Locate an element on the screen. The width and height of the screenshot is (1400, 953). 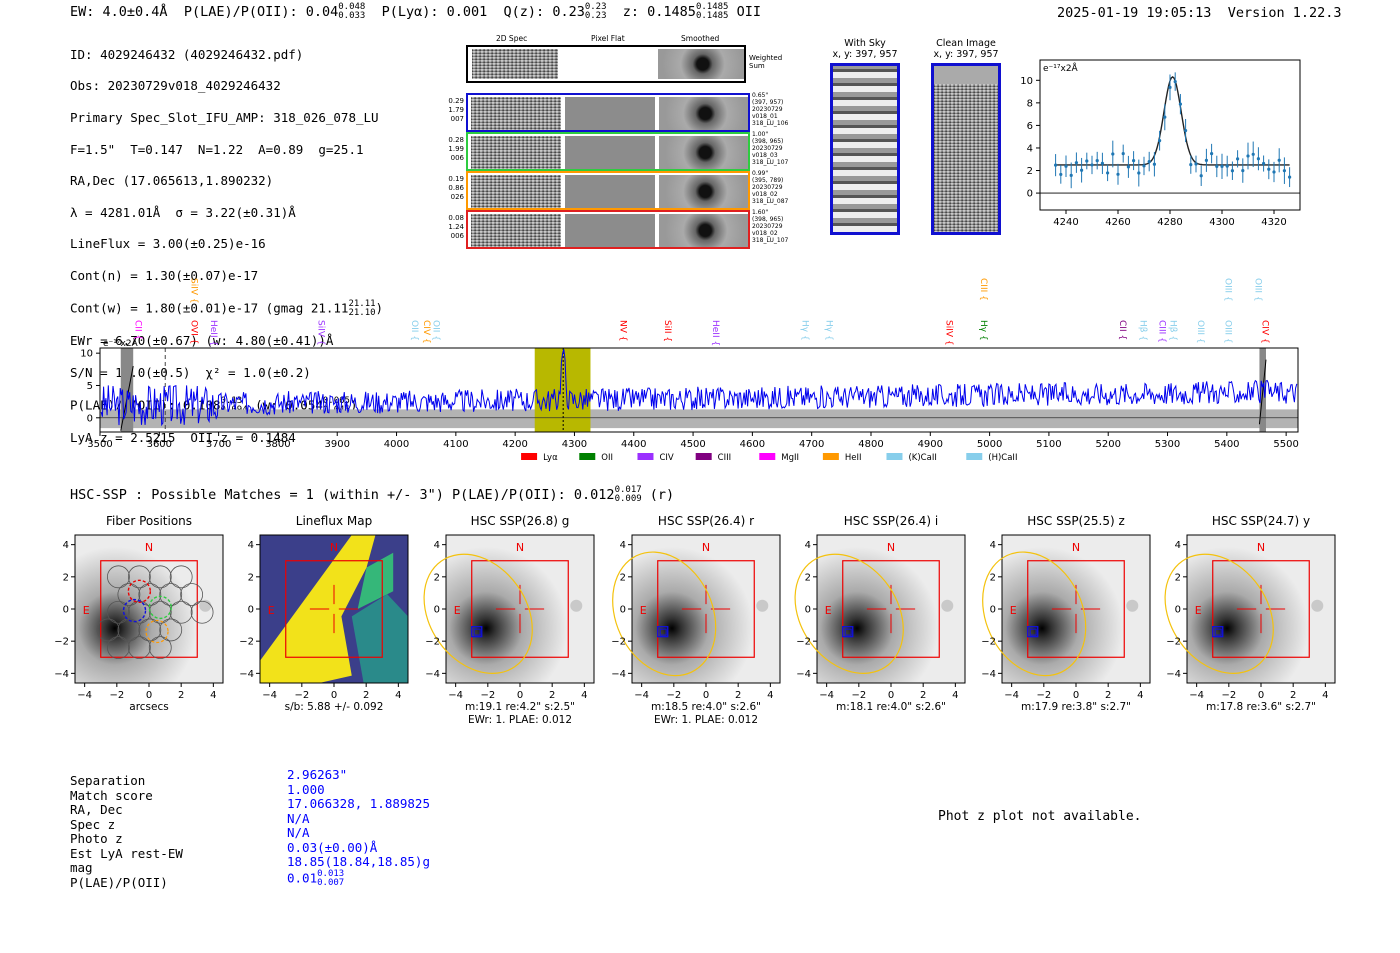
match-label: Spec z is located at coordinates (93, 824).